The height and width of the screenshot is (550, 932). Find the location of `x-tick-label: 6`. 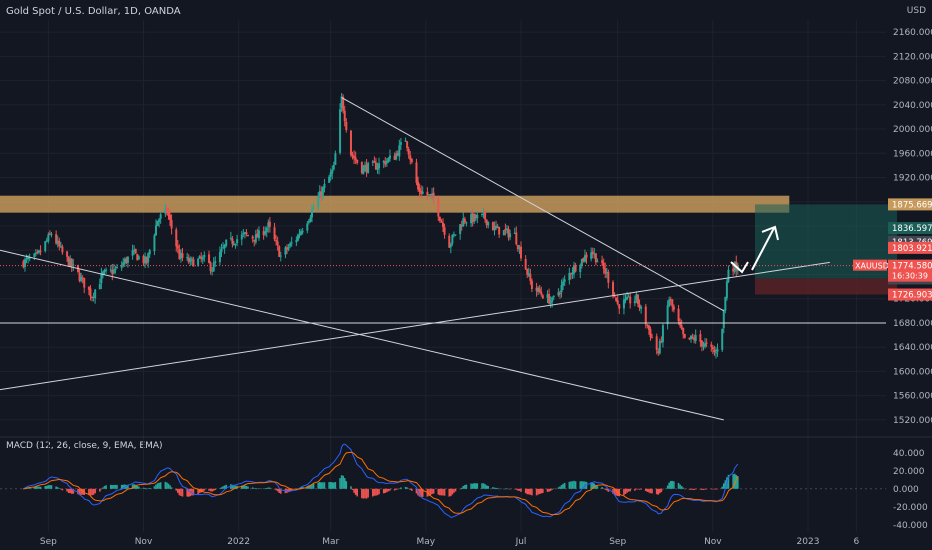

x-tick-label: 6 is located at coordinates (856, 542).